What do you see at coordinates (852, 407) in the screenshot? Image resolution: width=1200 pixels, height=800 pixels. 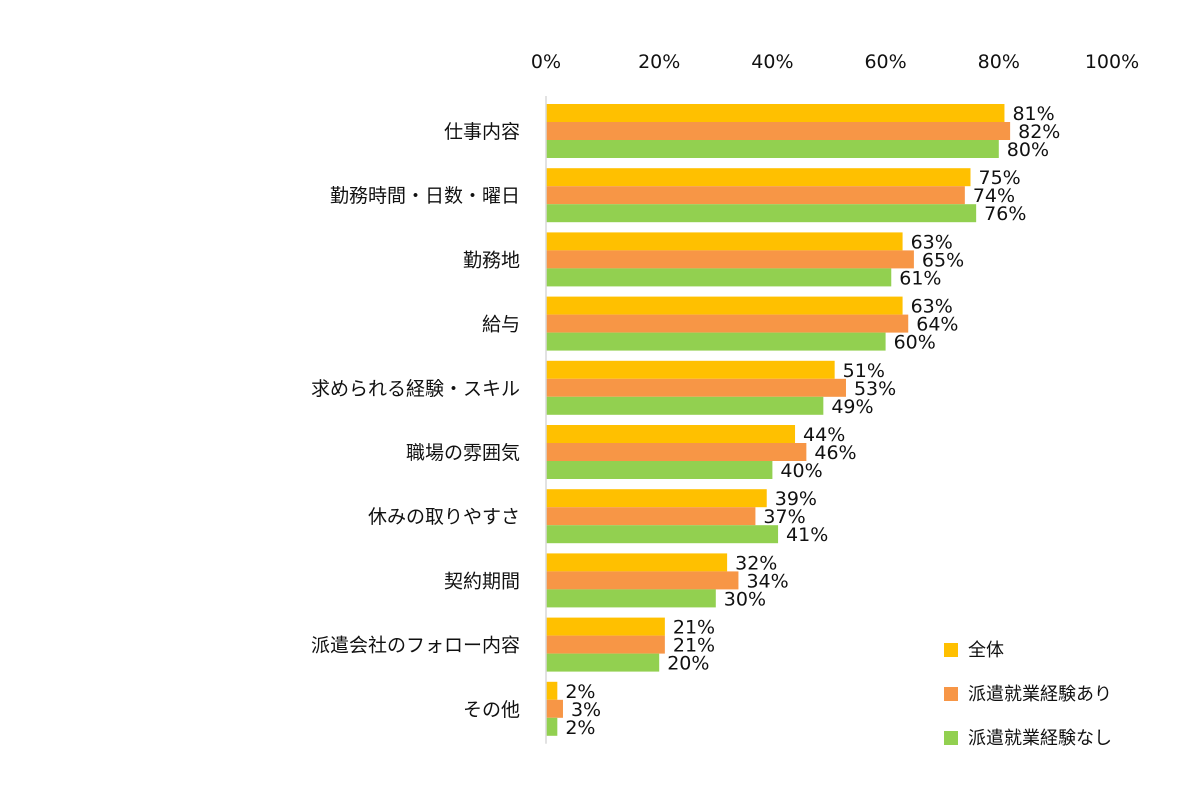 I see `data-label: 49%` at bounding box center [852, 407].